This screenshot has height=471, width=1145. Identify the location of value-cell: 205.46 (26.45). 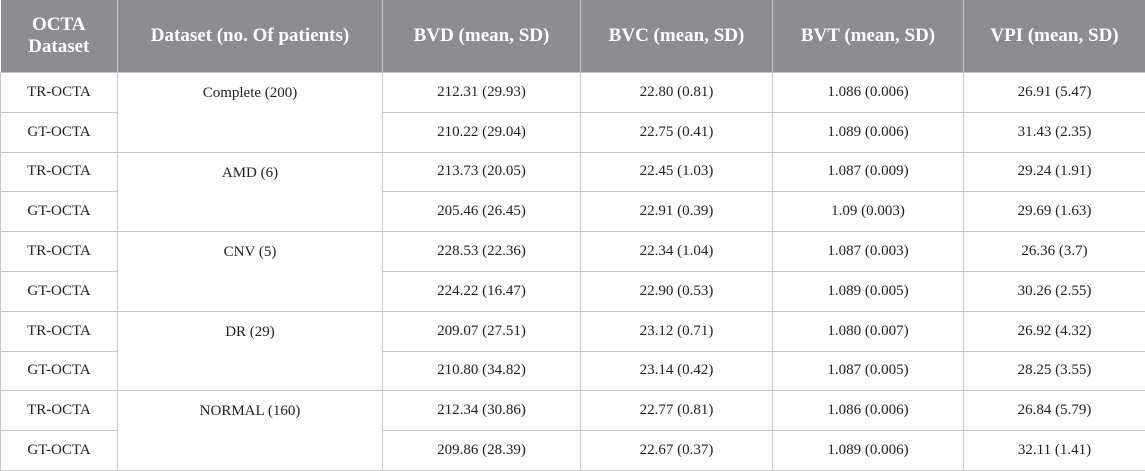
(482, 212).